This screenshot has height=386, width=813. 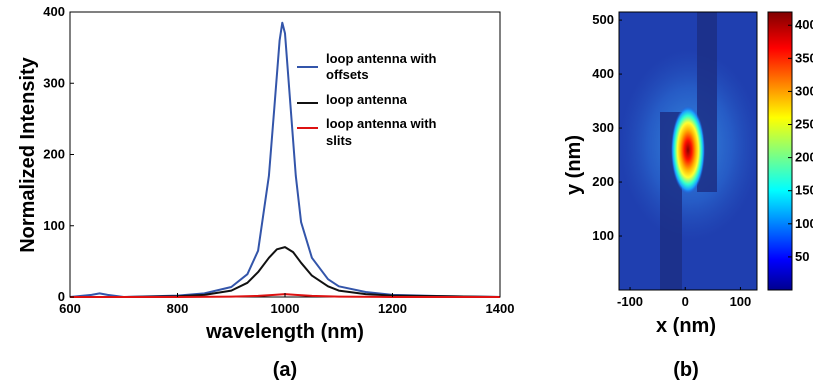 I want to click on y-tick-label: 100, so click(x=54, y=225).